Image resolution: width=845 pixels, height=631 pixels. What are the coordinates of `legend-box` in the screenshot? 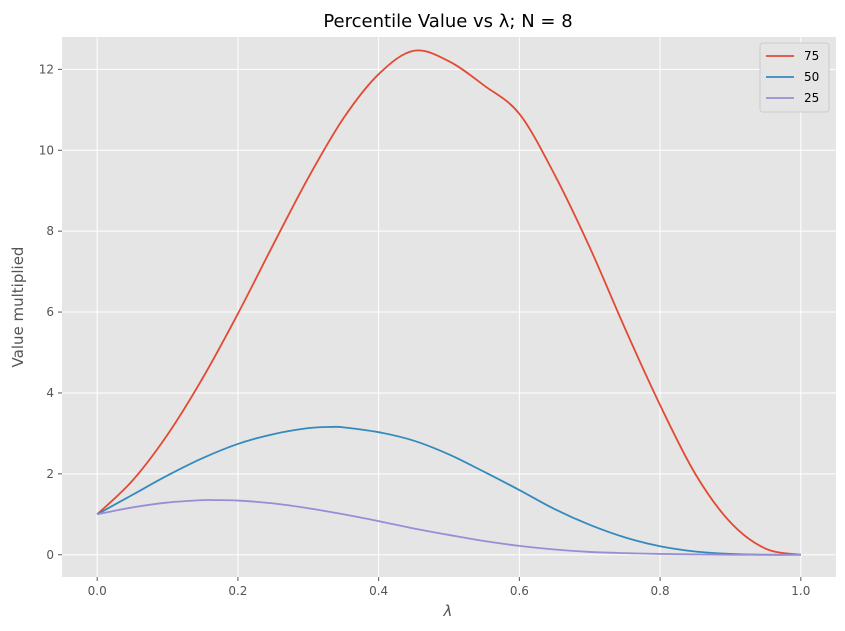 It's located at (794, 77).